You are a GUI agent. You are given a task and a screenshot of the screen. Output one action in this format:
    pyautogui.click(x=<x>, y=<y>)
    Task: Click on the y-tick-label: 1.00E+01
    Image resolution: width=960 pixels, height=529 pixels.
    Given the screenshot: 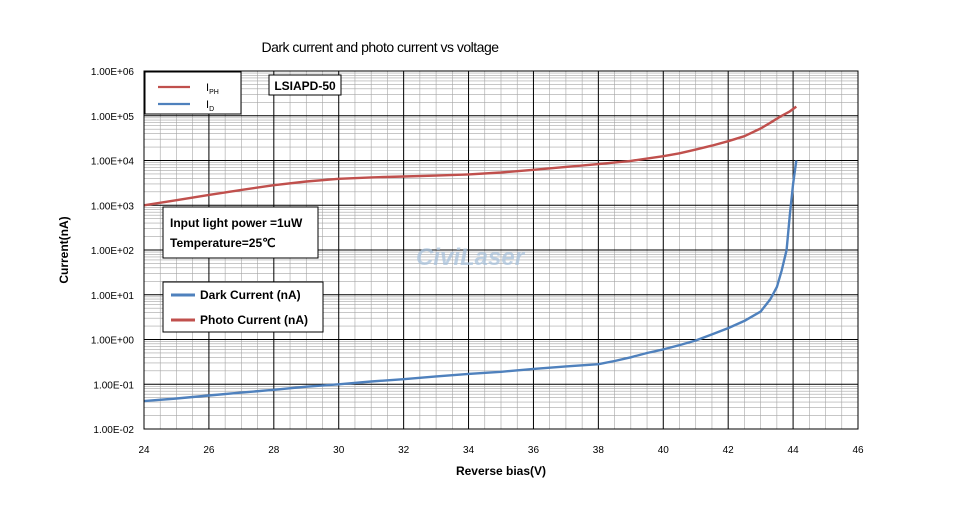 What is the action you would take?
    pyautogui.click(x=113, y=296)
    